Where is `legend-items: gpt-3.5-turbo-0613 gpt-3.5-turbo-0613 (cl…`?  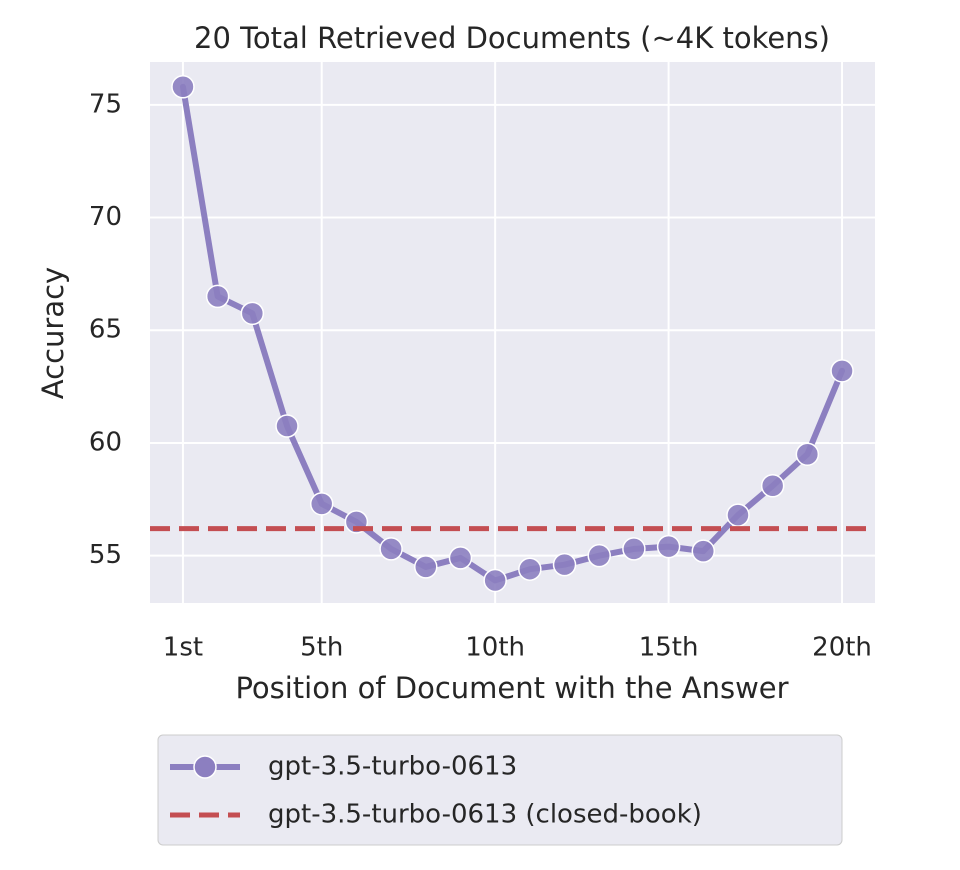 legend-items: gpt-3.5-turbo-0613 gpt-3.5-turbo-0613 (cl… is located at coordinates (436, 791).